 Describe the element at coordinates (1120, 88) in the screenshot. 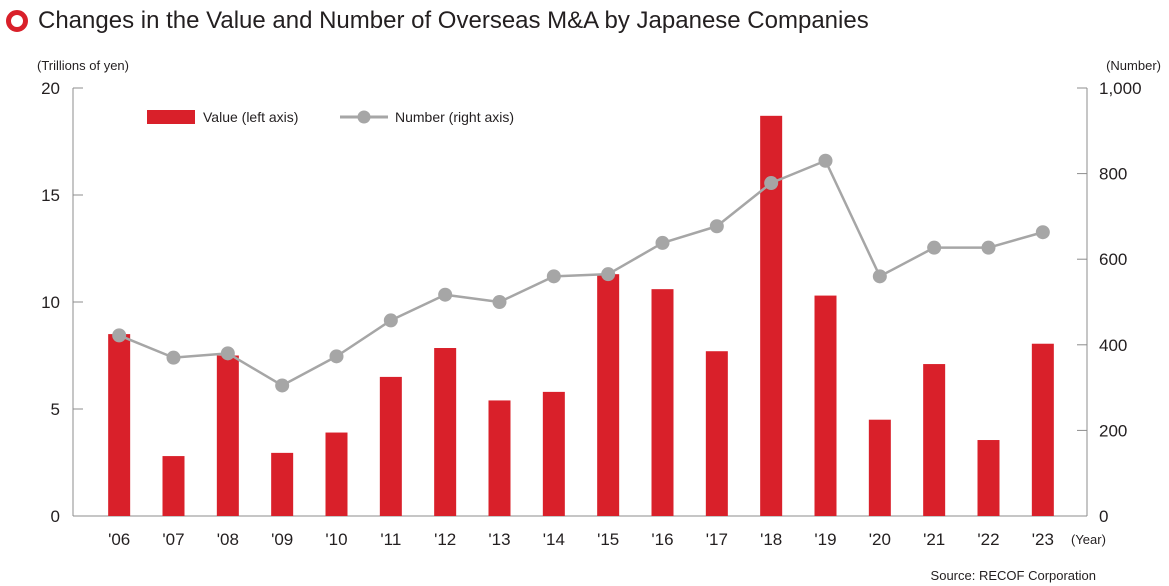

I see `right-axis-tick-label: 1,000` at that location.